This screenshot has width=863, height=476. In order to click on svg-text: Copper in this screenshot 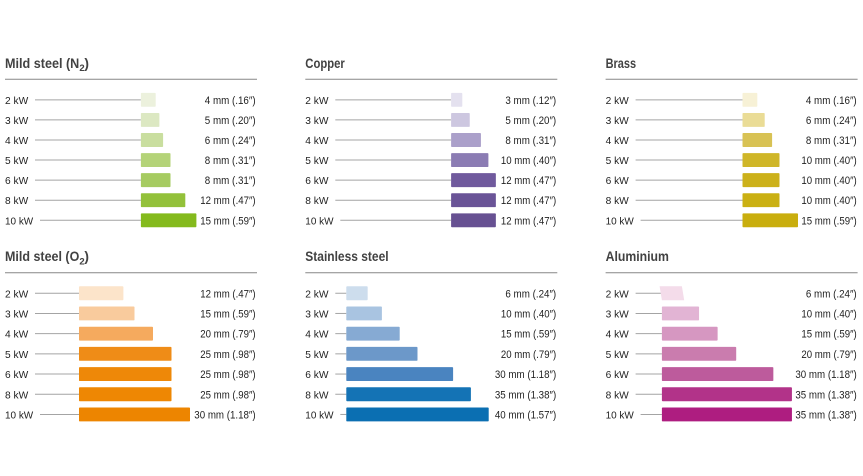, I will do `click(325, 63)`.